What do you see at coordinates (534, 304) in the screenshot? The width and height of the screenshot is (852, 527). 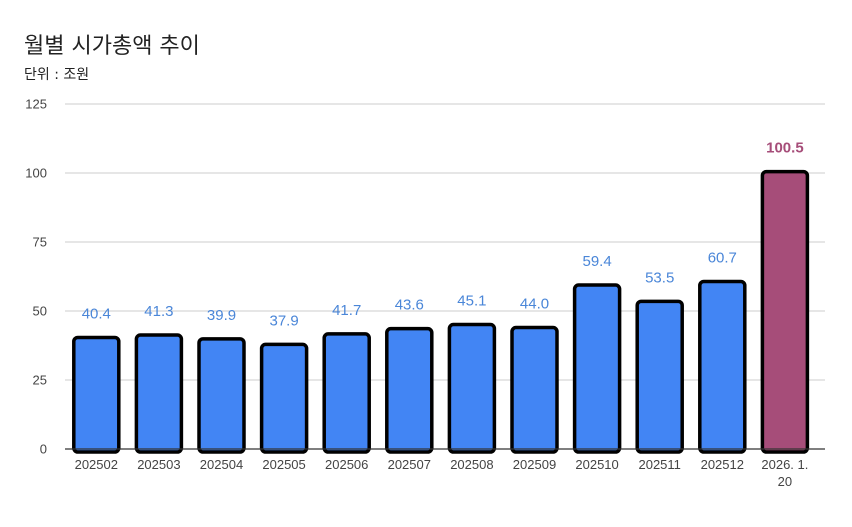 I see `data-label: 44.0` at bounding box center [534, 304].